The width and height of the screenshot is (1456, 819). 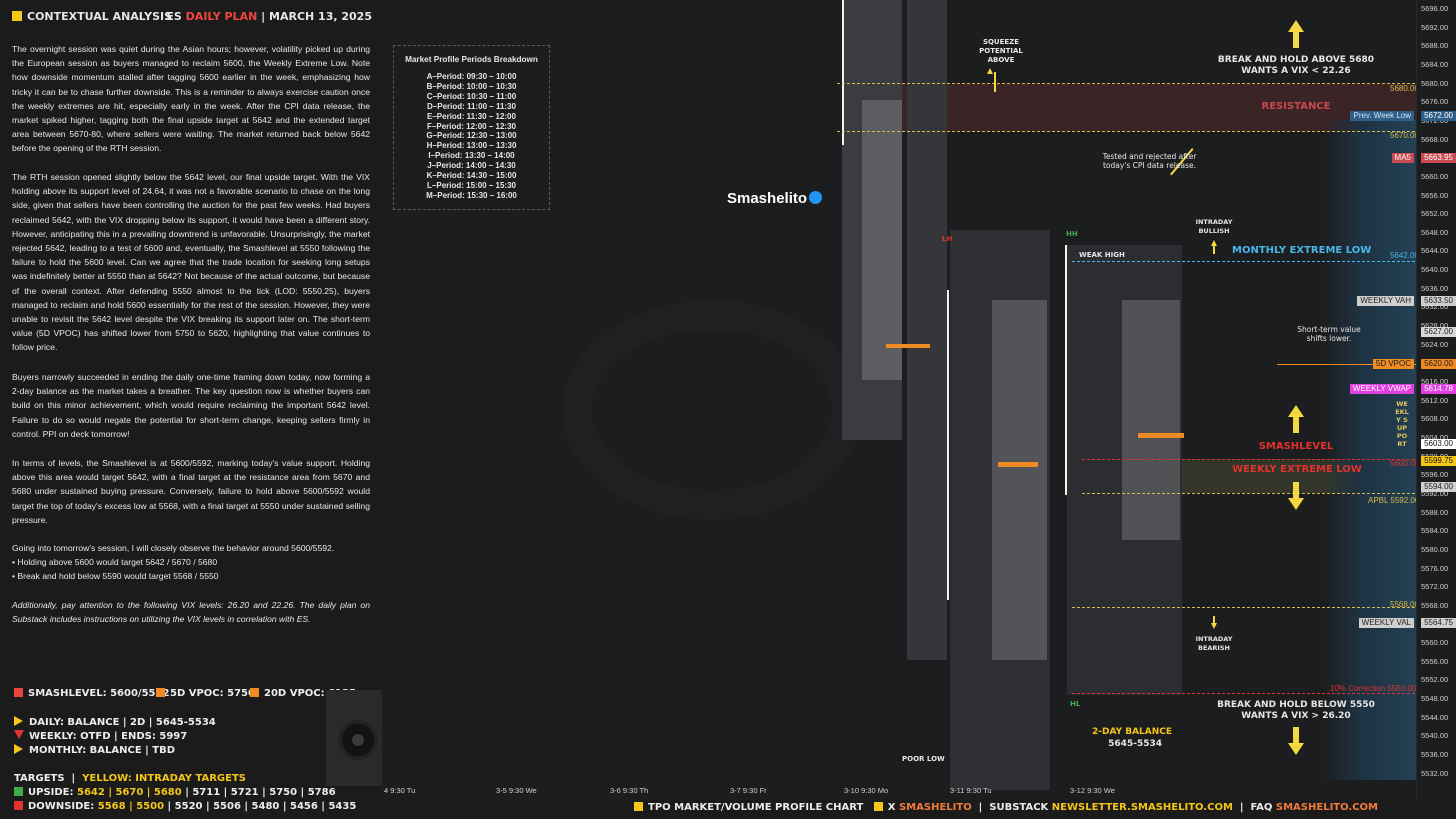 I want to click on period-row: G–Period: 12:30 – 13:00, so click(x=471, y=136).